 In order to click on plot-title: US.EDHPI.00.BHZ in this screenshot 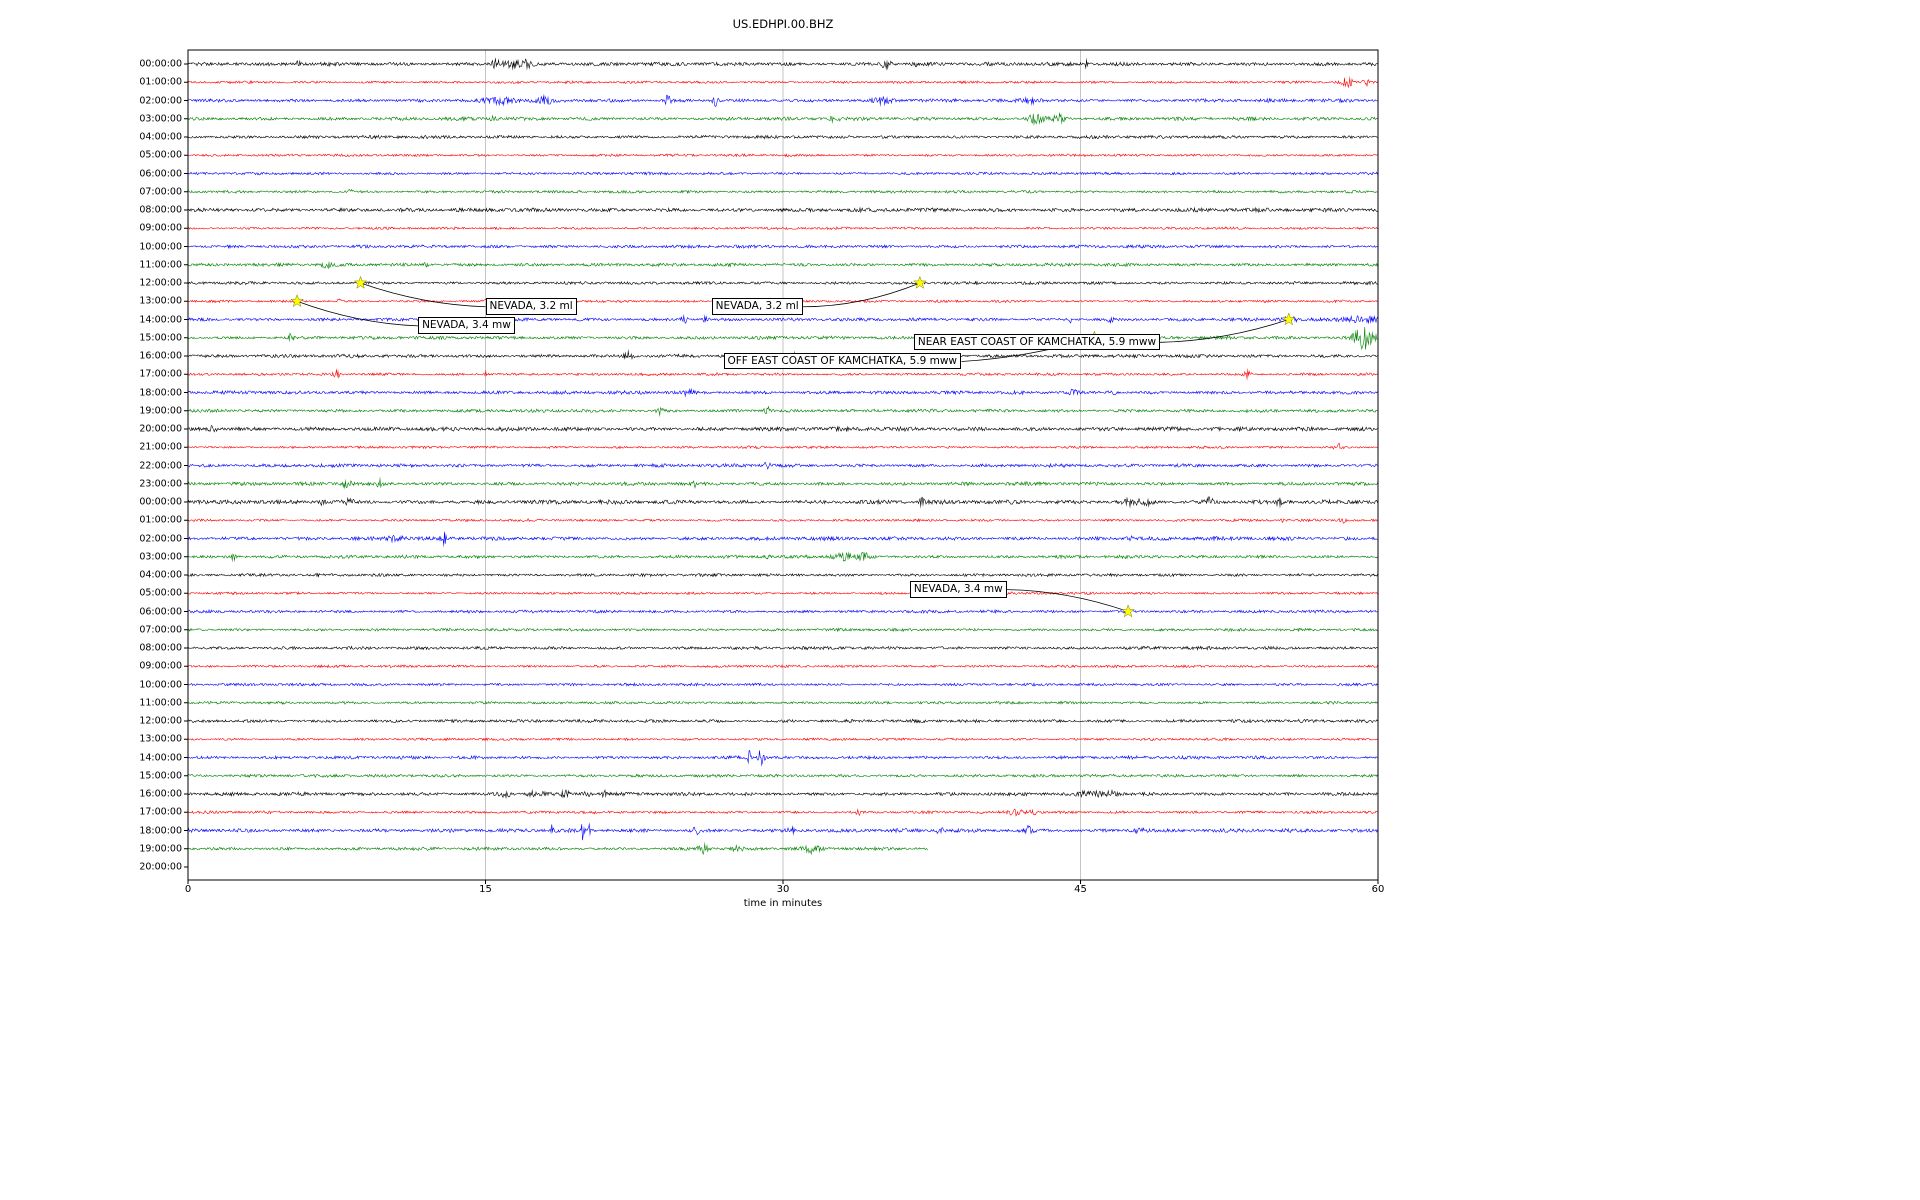, I will do `click(783, 24)`.